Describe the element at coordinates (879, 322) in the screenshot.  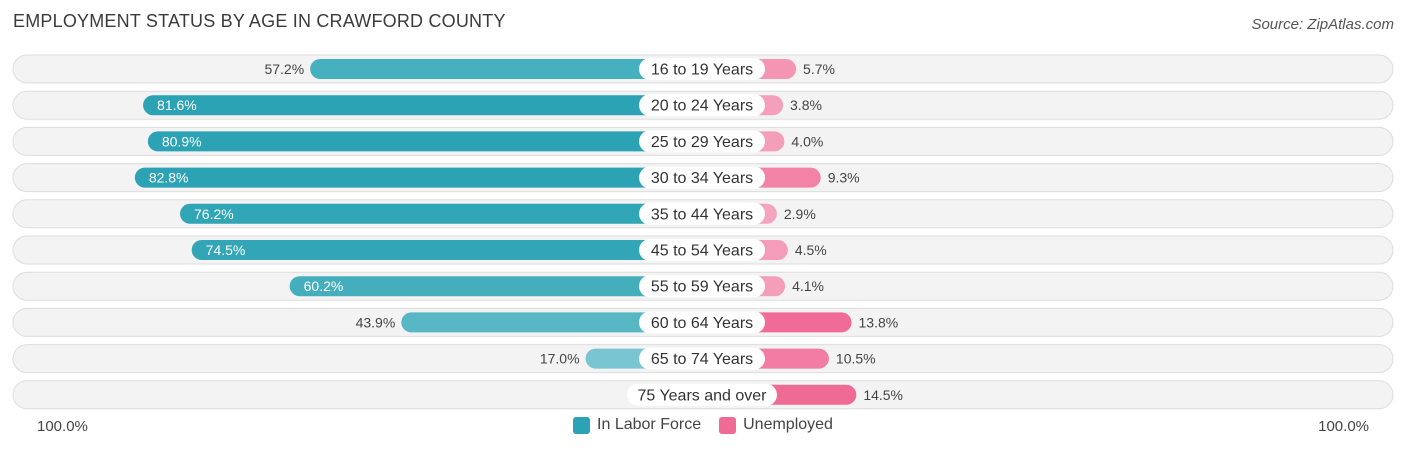
I see `value-label-unemployed: 13.8%` at that location.